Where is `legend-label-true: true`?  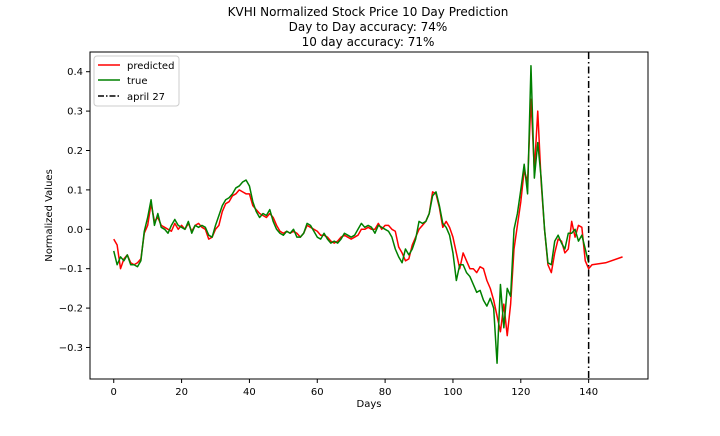
legend-label-true: true is located at coordinates (137, 81).